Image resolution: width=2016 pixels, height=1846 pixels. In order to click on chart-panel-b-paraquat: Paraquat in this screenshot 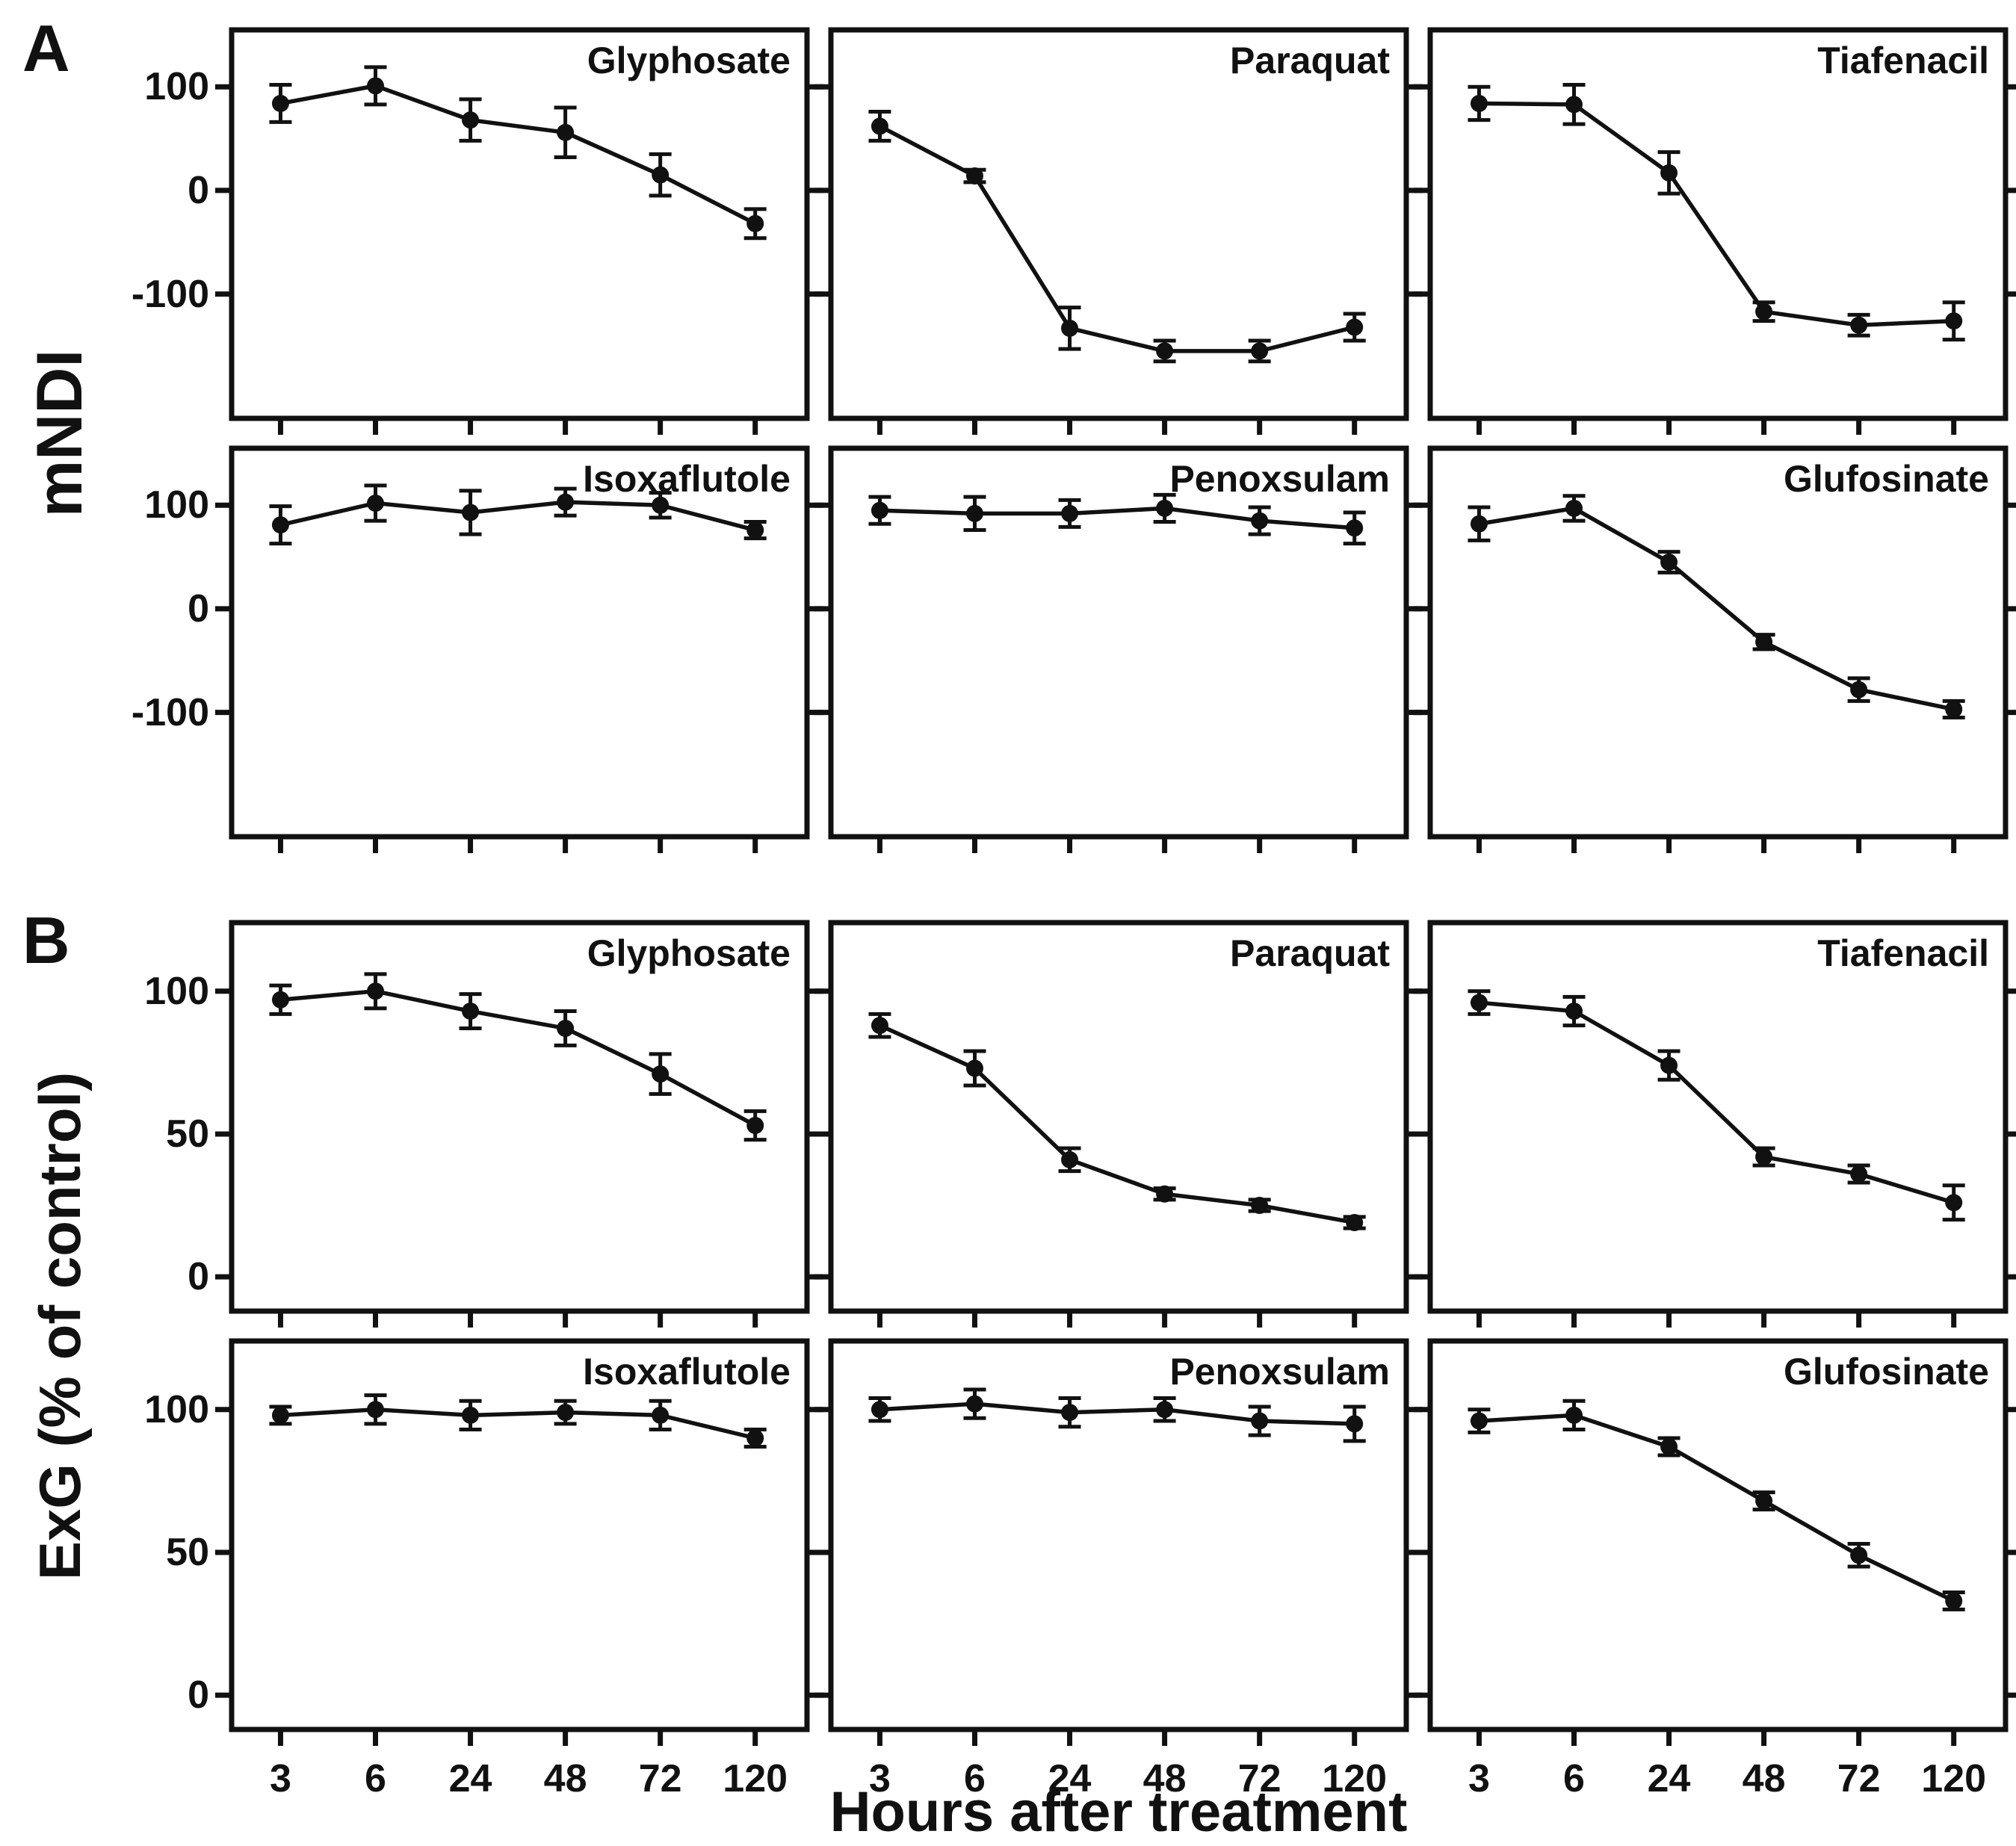, I will do `click(1118, 1124)`.